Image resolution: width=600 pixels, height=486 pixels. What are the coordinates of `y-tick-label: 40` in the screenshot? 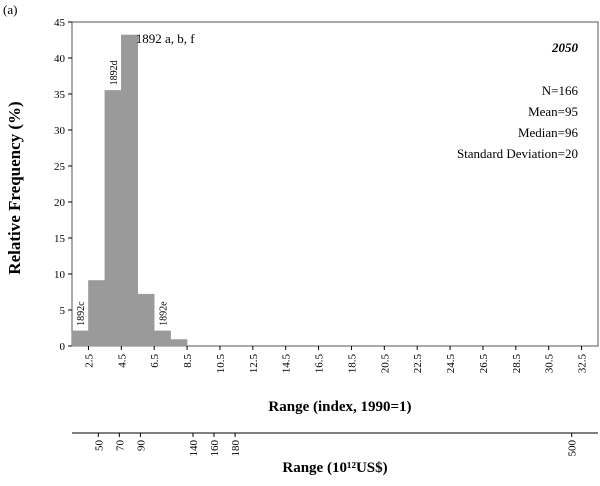 It's located at (60, 59).